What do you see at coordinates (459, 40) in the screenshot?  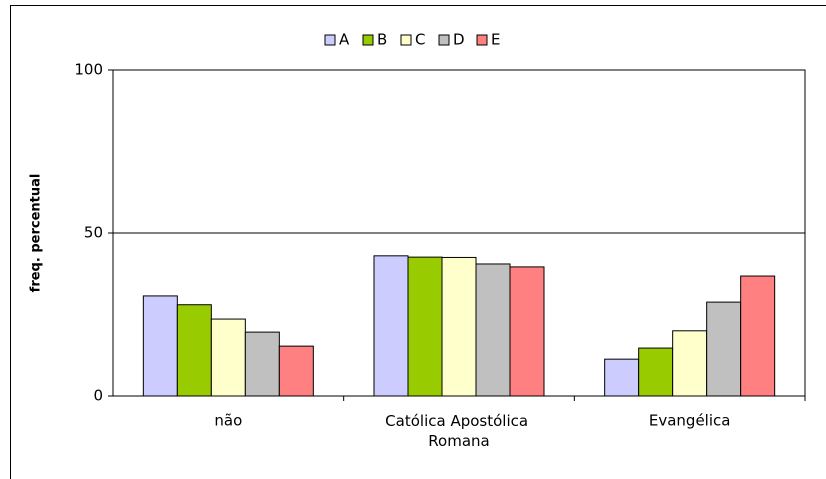 I see `legend-label: D` at bounding box center [459, 40].